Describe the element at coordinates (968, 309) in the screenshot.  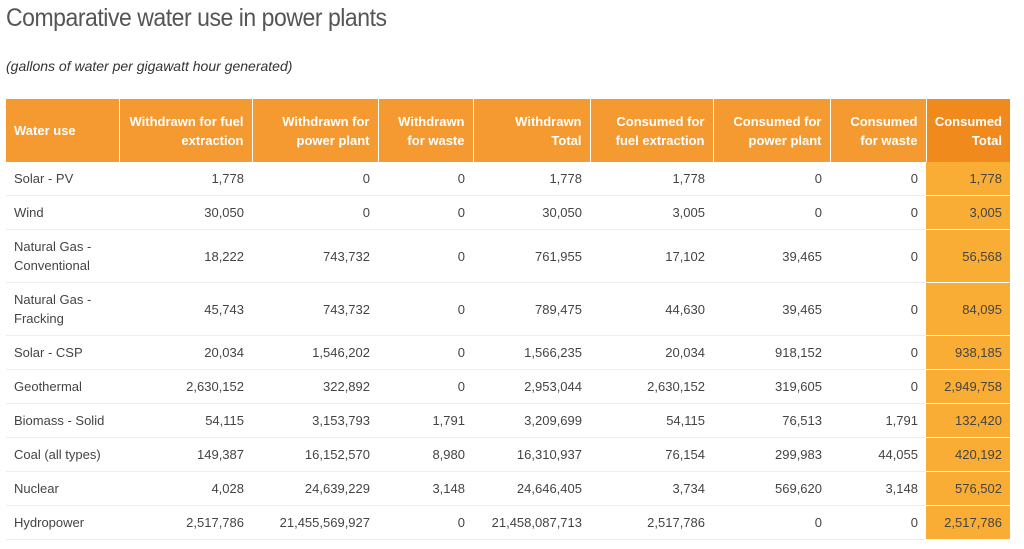
I see `table-cell: 84,095` at that location.